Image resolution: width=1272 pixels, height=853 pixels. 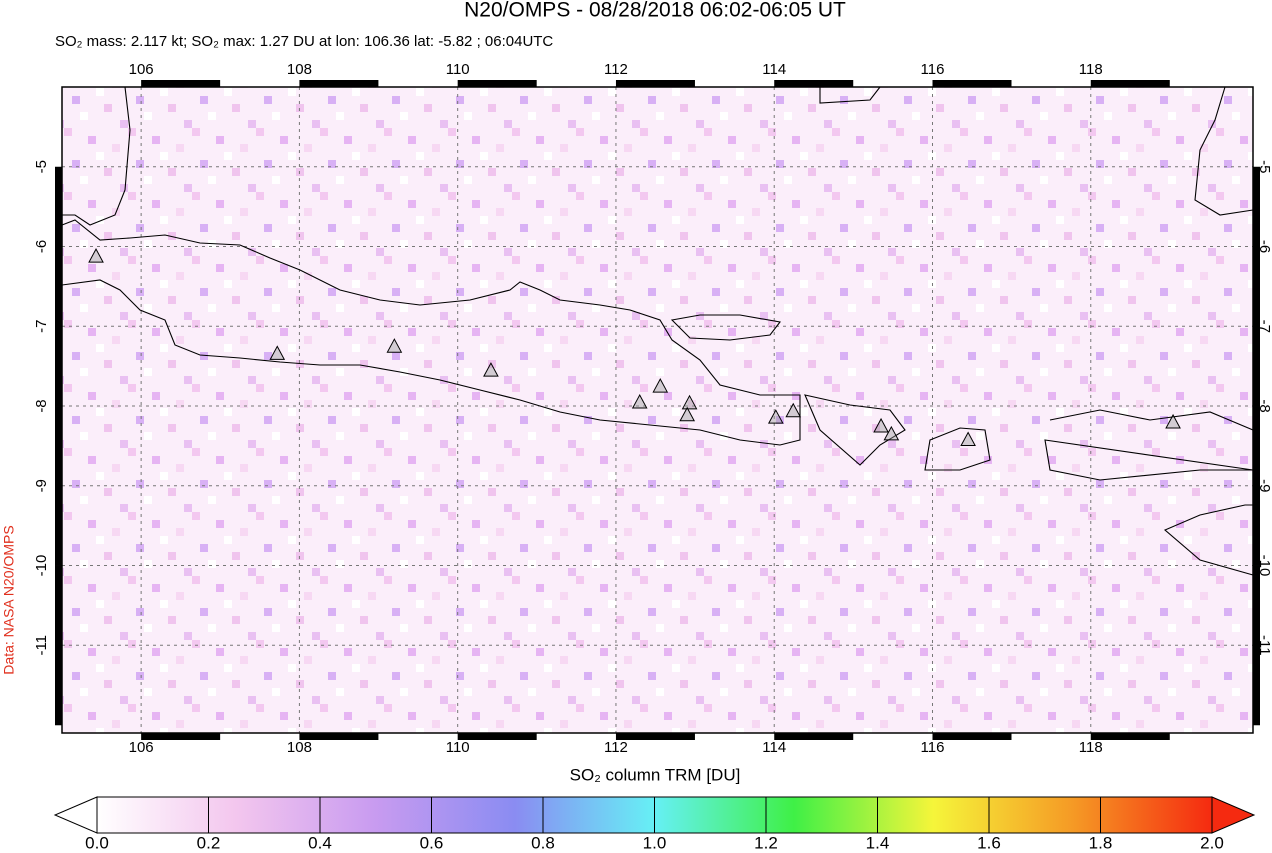 I want to click on colorbar-tick-label: 0.8, so click(x=543, y=842).